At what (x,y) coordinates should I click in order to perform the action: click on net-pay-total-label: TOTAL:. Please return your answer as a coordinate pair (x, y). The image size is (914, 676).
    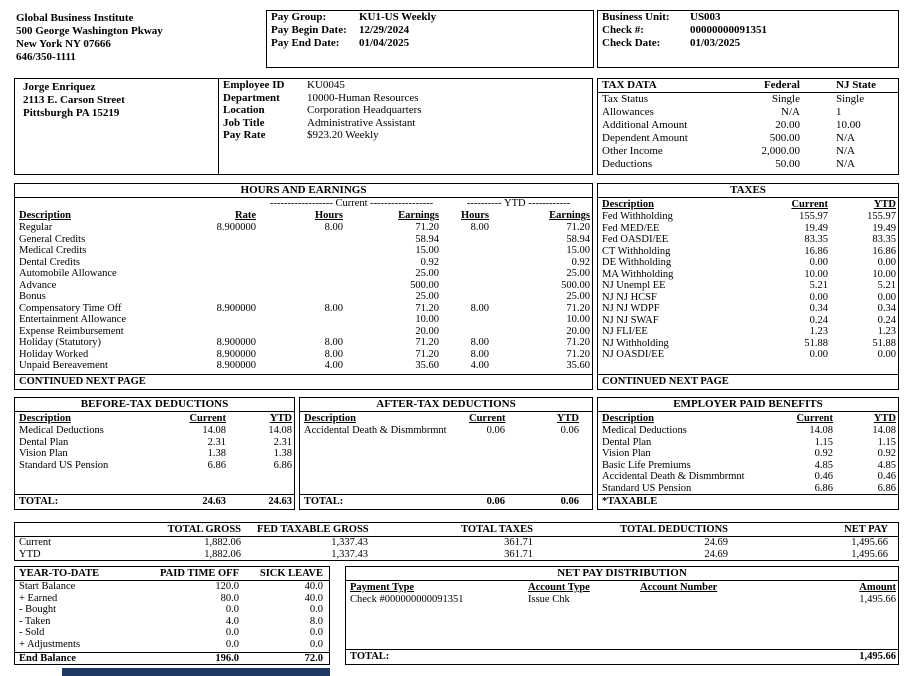
    Looking at the image, I should click on (370, 656).